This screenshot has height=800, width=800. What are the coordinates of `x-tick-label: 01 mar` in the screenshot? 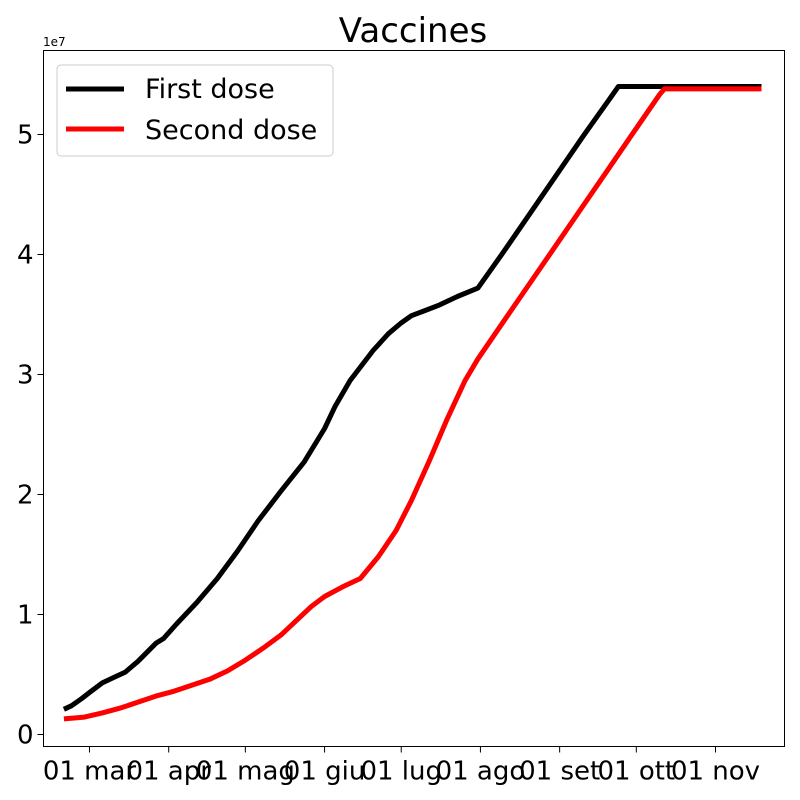 It's located at (90, 772).